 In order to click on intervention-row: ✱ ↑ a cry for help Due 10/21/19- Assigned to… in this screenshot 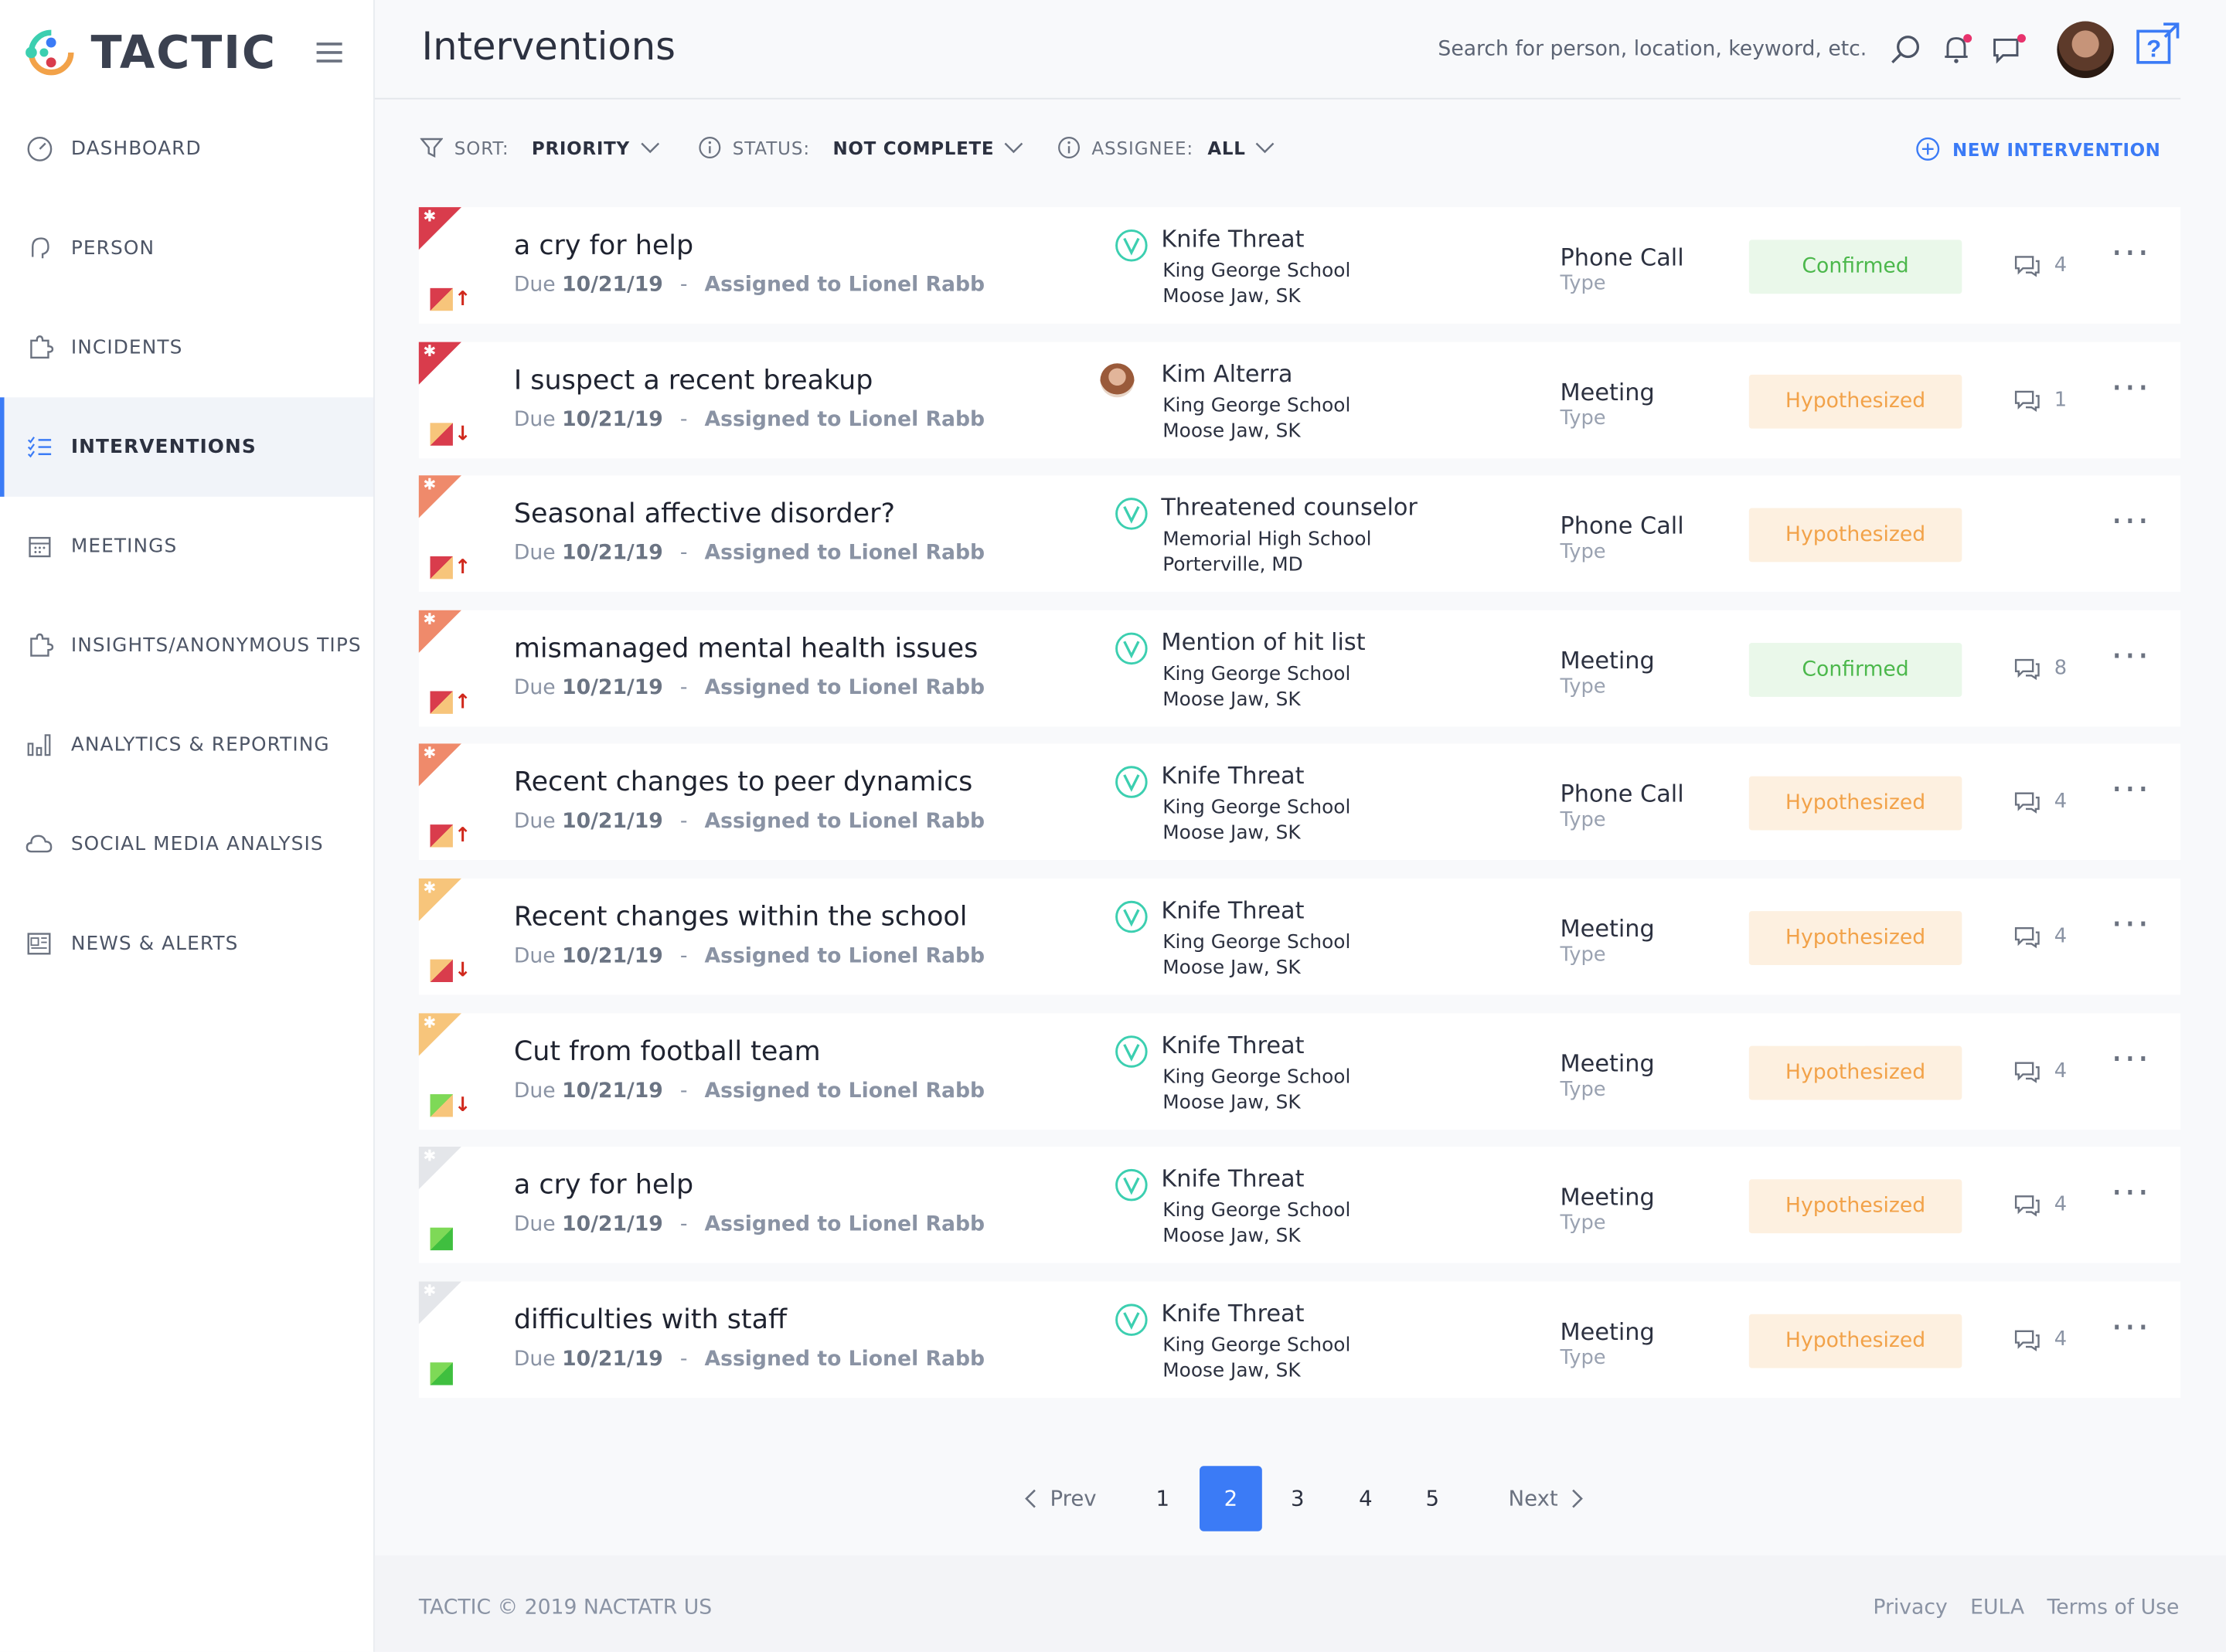, I will do `click(1299, 266)`.